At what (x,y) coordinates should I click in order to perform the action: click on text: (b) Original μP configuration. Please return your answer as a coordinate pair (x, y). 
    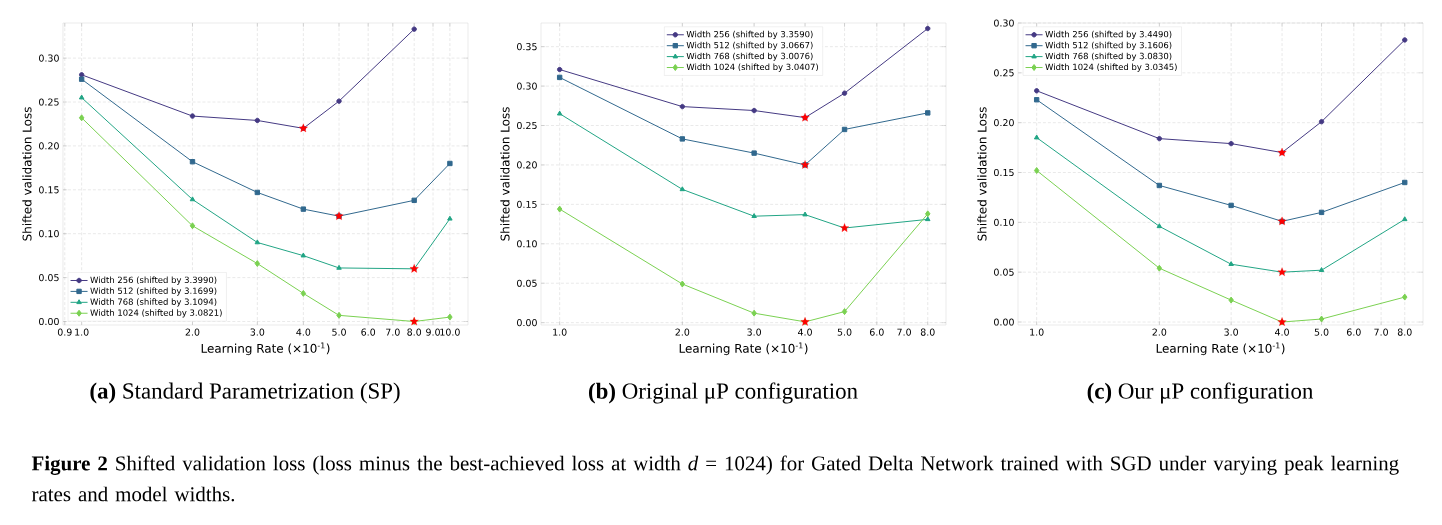
    Looking at the image, I should click on (723, 393).